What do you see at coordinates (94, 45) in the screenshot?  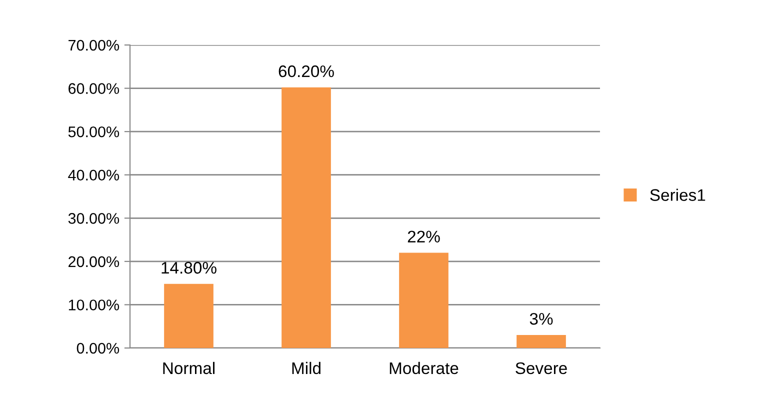 I see `y-tick-label: 70.00%` at bounding box center [94, 45].